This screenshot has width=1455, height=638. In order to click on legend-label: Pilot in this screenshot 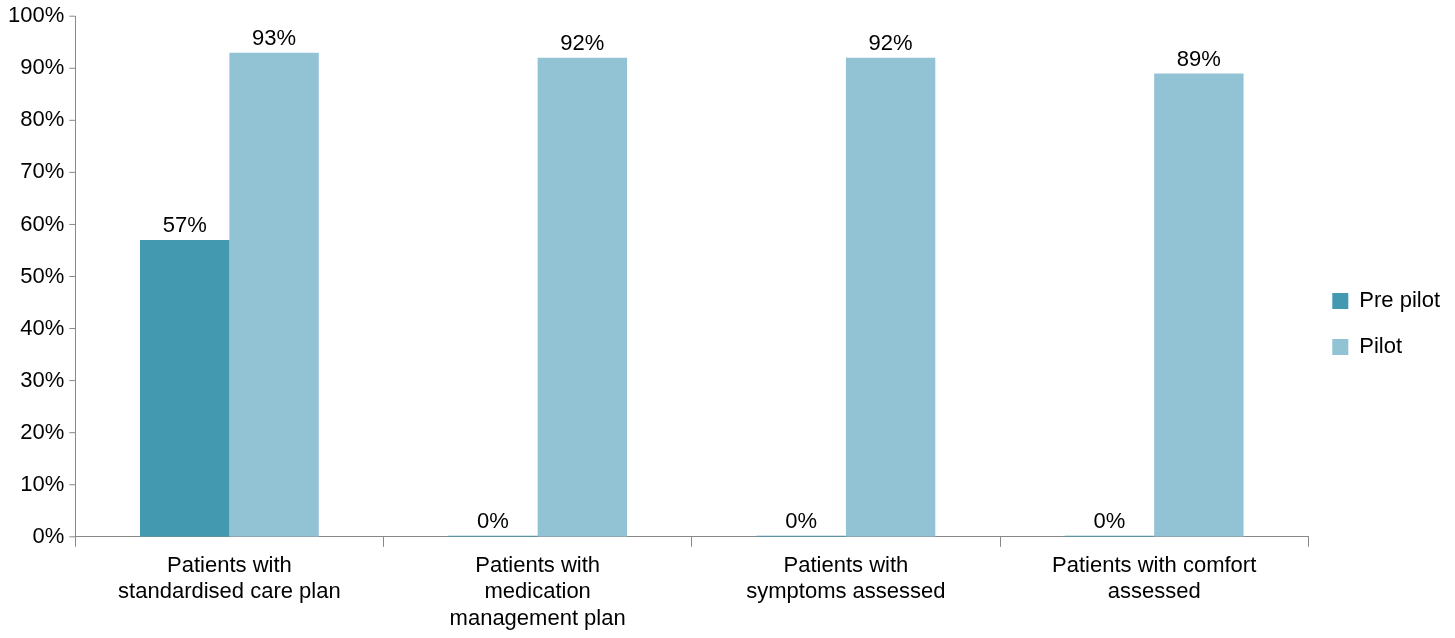, I will do `click(1381, 346)`.